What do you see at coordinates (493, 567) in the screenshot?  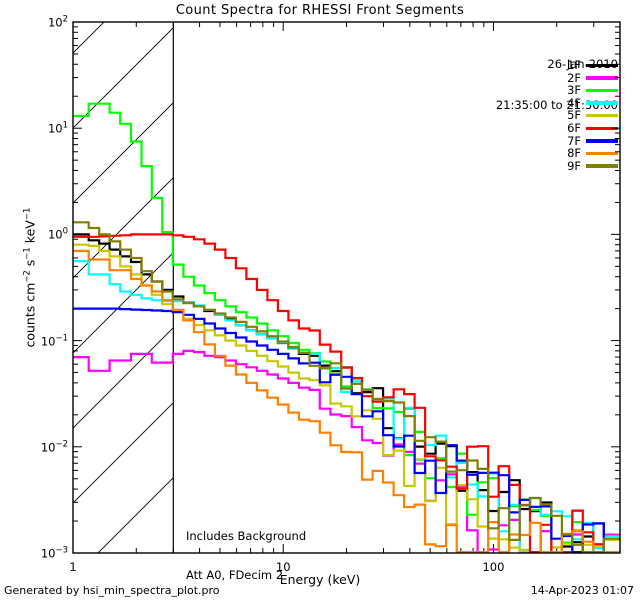 I see `x-tick-label: 100` at bounding box center [493, 567].